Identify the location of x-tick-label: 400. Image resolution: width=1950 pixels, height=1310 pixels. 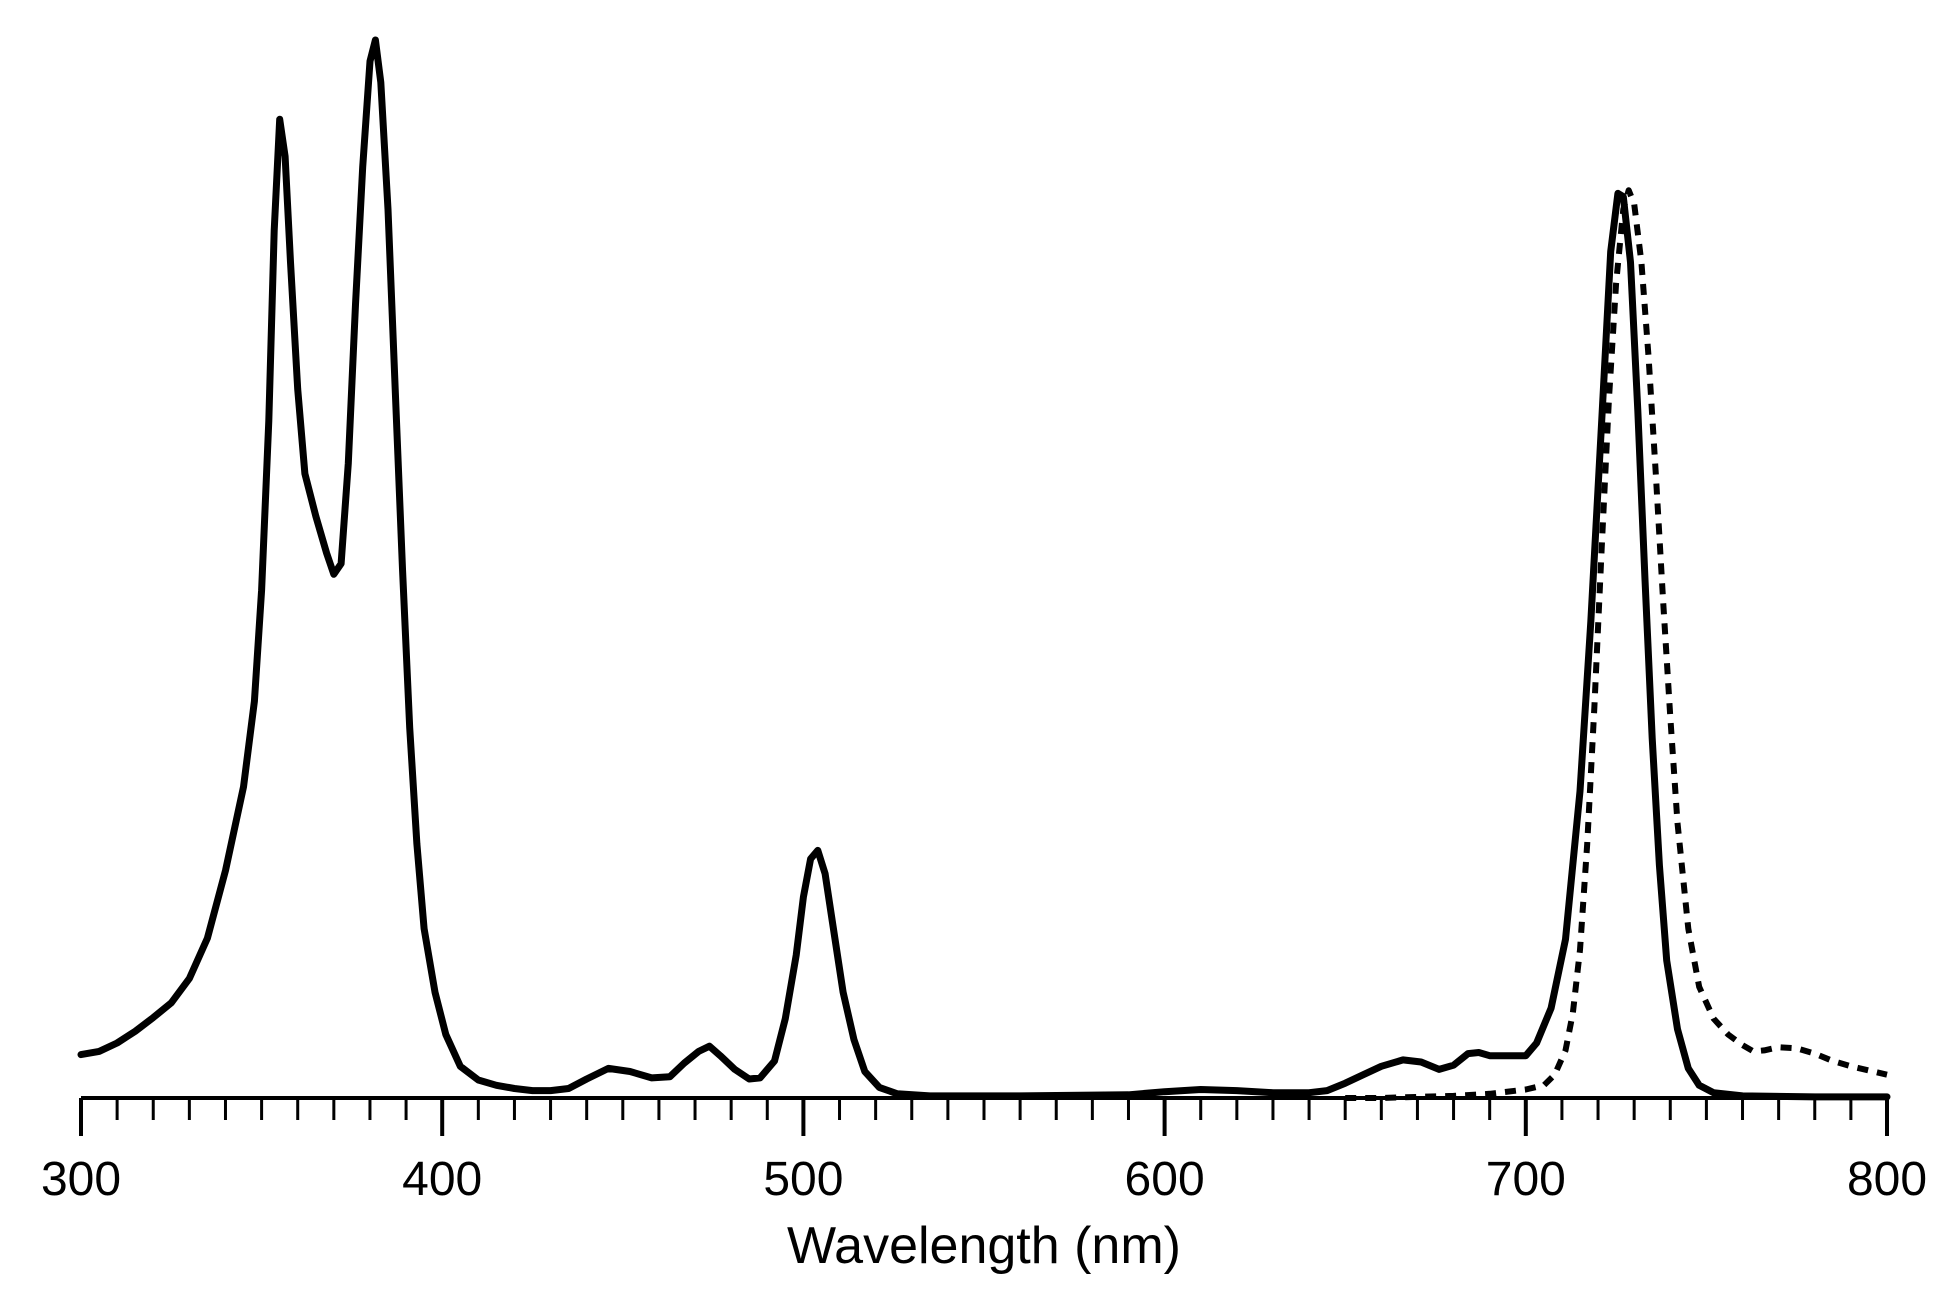
(442, 1179).